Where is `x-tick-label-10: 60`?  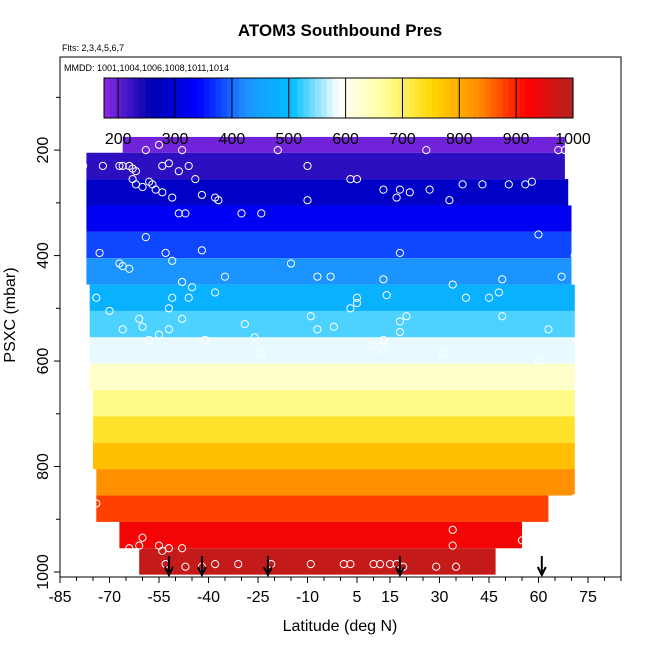
x-tick-label-10: 60 is located at coordinates (539, 597).